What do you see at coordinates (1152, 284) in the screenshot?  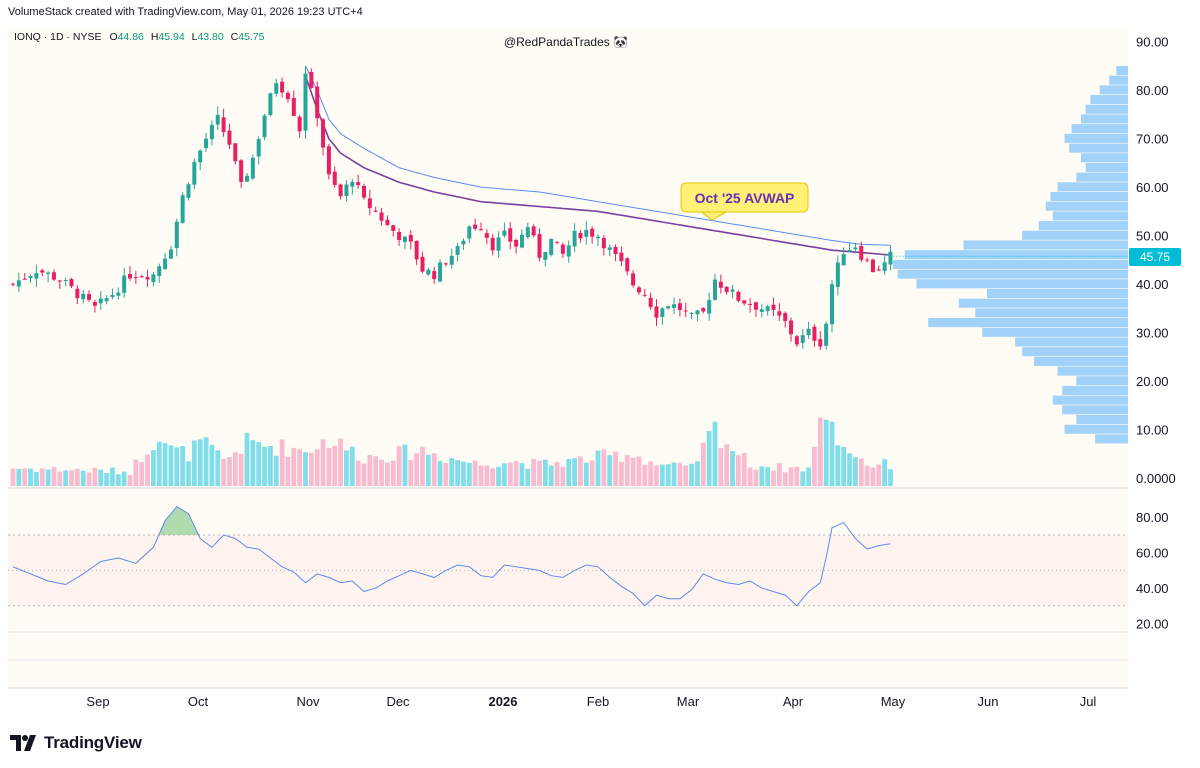 I see `price-axis-label: 40.00` at bounding box center [1152, 284].